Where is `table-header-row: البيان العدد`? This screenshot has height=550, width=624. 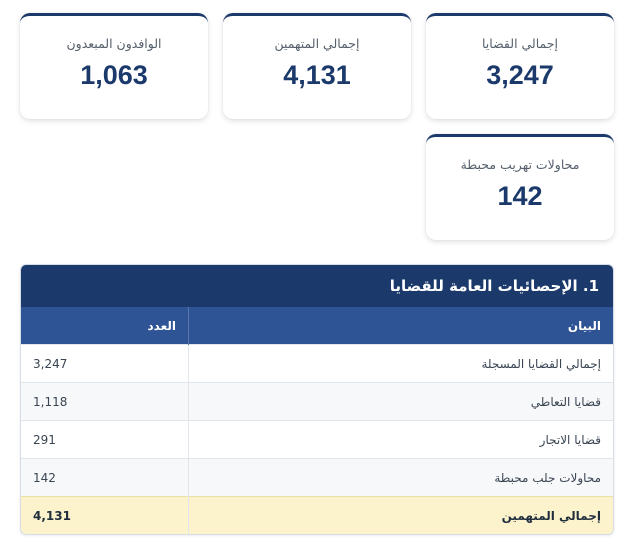 table-header-row: البيان العدد is located at coordinates (317, 326).